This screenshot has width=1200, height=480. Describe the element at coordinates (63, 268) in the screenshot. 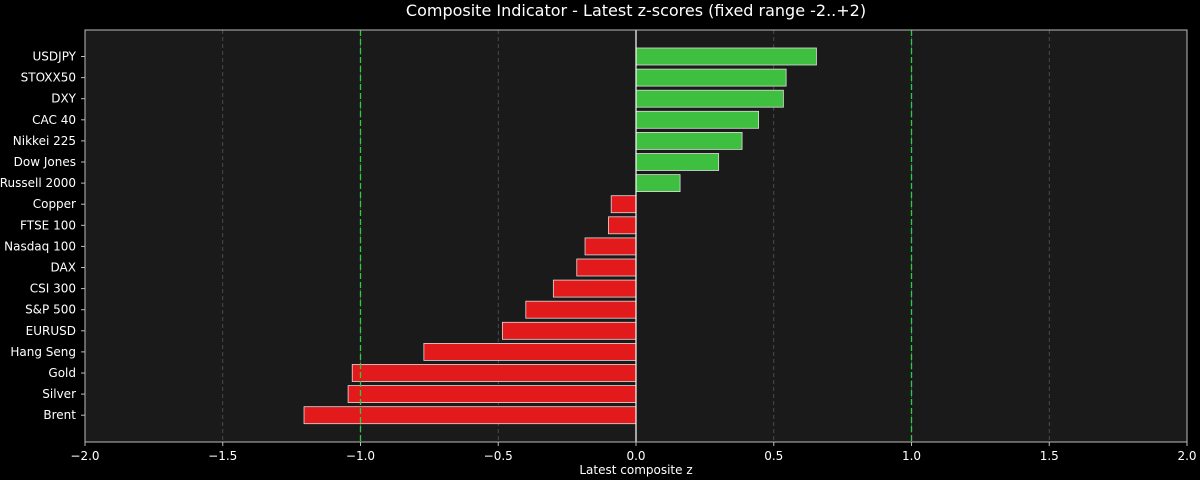

I see `category-label: DAX` at that location.